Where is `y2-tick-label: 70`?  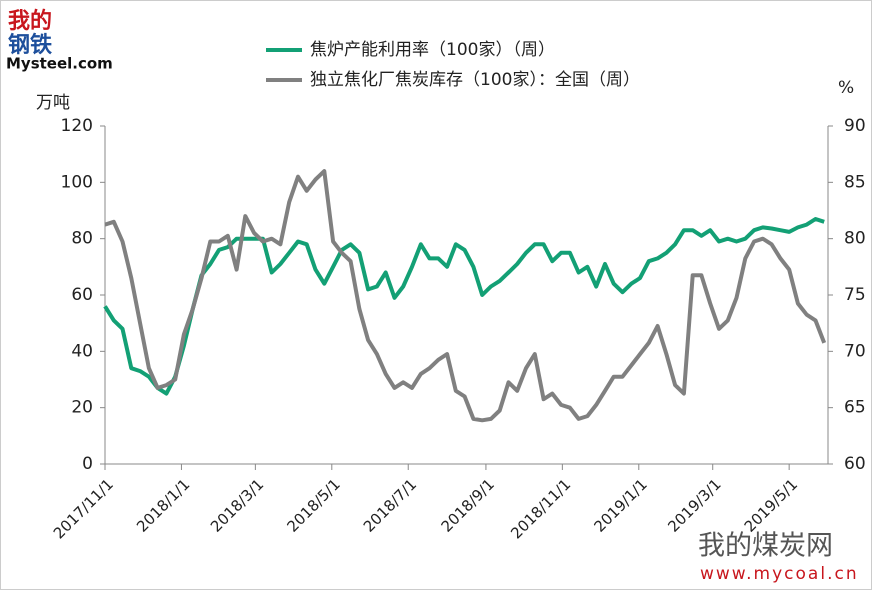
y2-tick-label: 70 is located at coordinates (855, 351).